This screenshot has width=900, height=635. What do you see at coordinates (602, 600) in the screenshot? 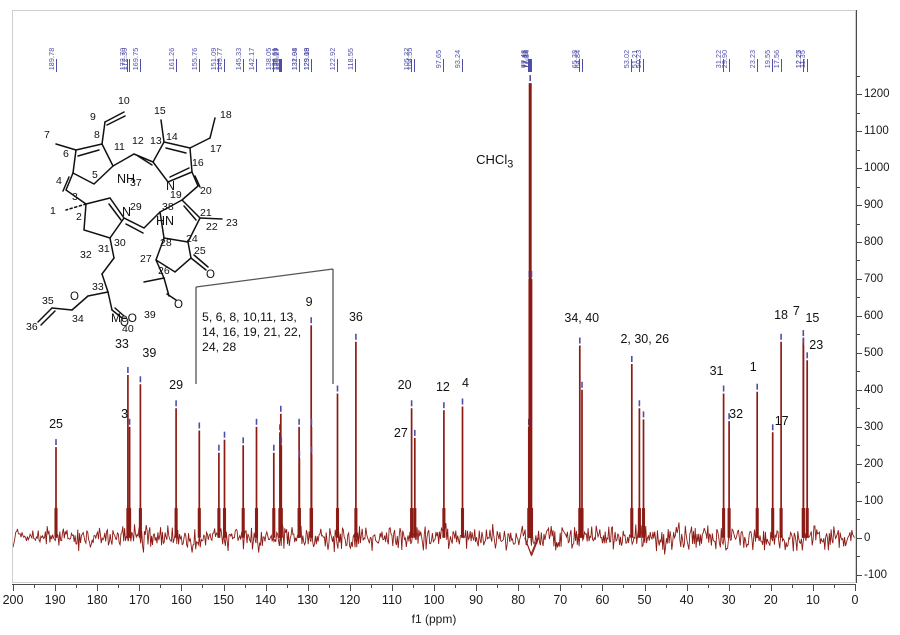
I see `x-axis-tick-label: 60` at bounding box center [602, 600].